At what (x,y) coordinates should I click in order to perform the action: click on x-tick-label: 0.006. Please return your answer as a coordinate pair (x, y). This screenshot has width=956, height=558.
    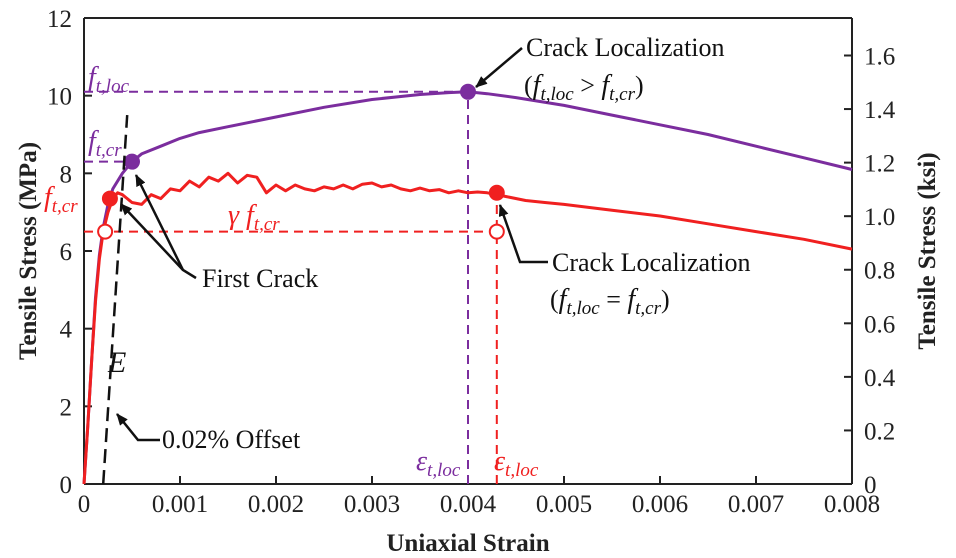
    Looking at the image, I should click on (660, 504).